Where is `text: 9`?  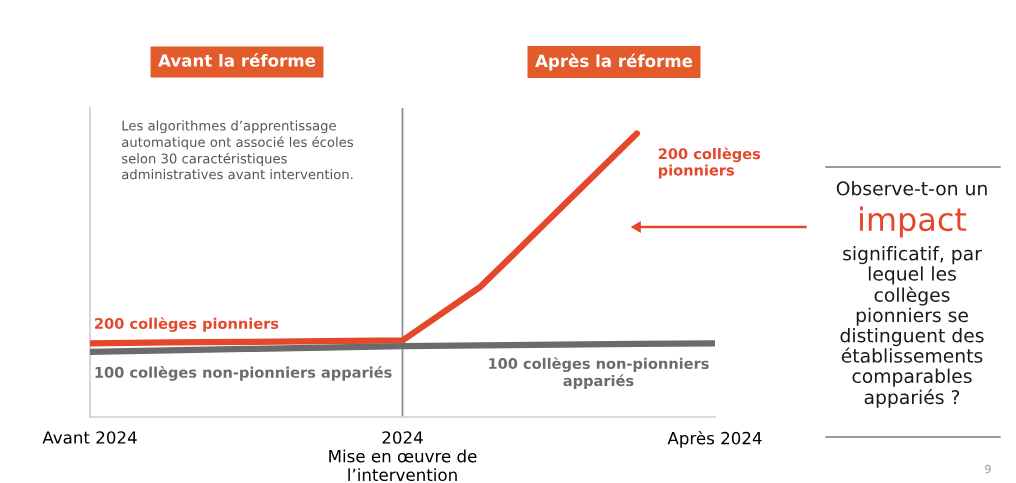 text: 9 is located at coordinates (988, 469).